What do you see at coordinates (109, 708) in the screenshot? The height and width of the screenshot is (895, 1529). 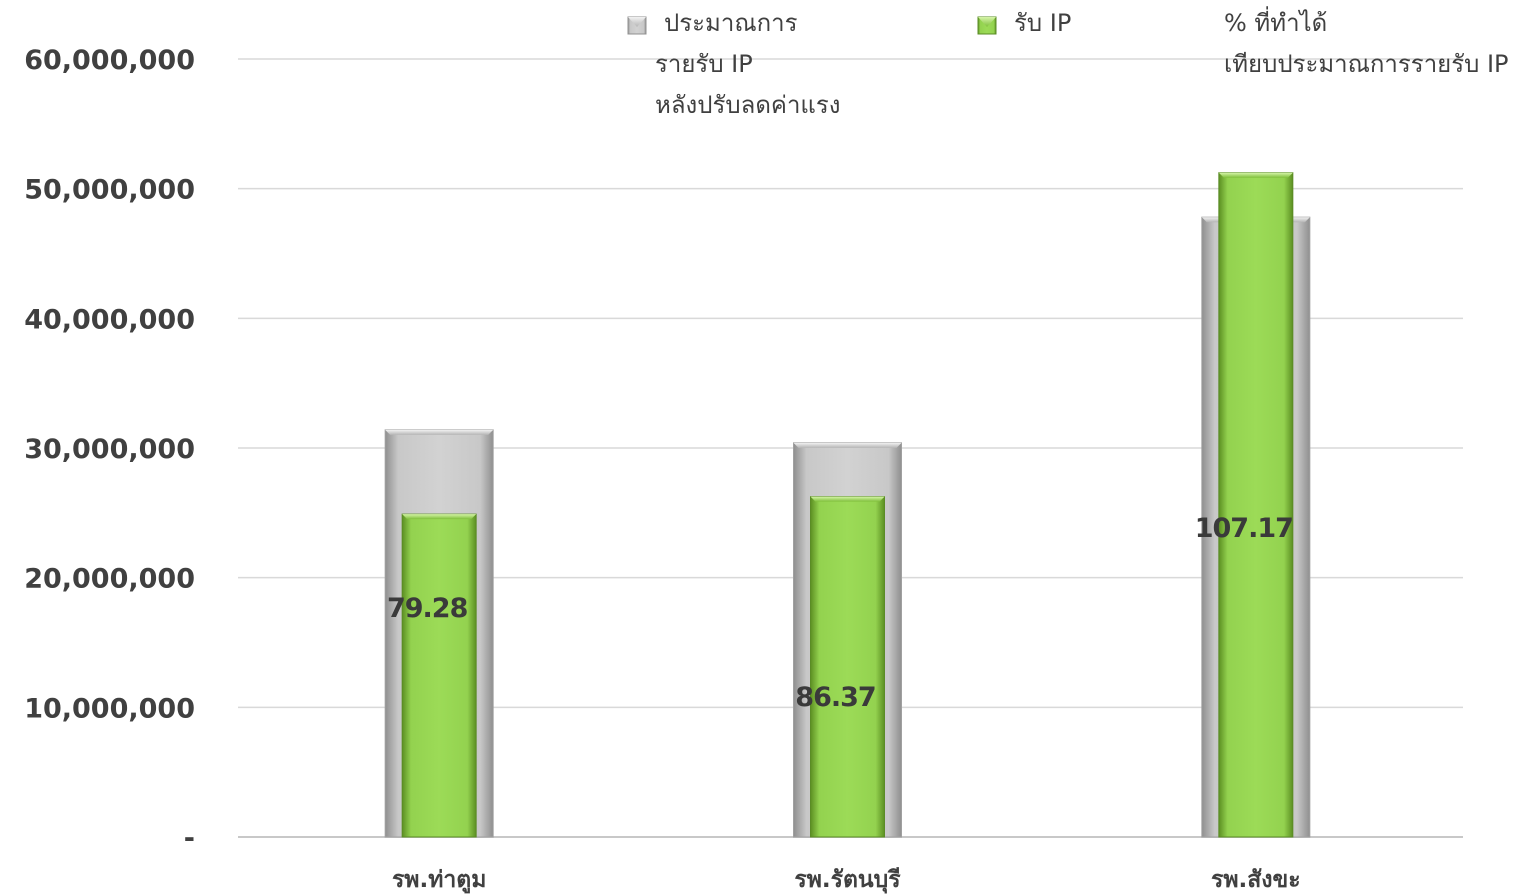 I see `y-tick-label: 10,000,000` at bounding box center [109, 708].